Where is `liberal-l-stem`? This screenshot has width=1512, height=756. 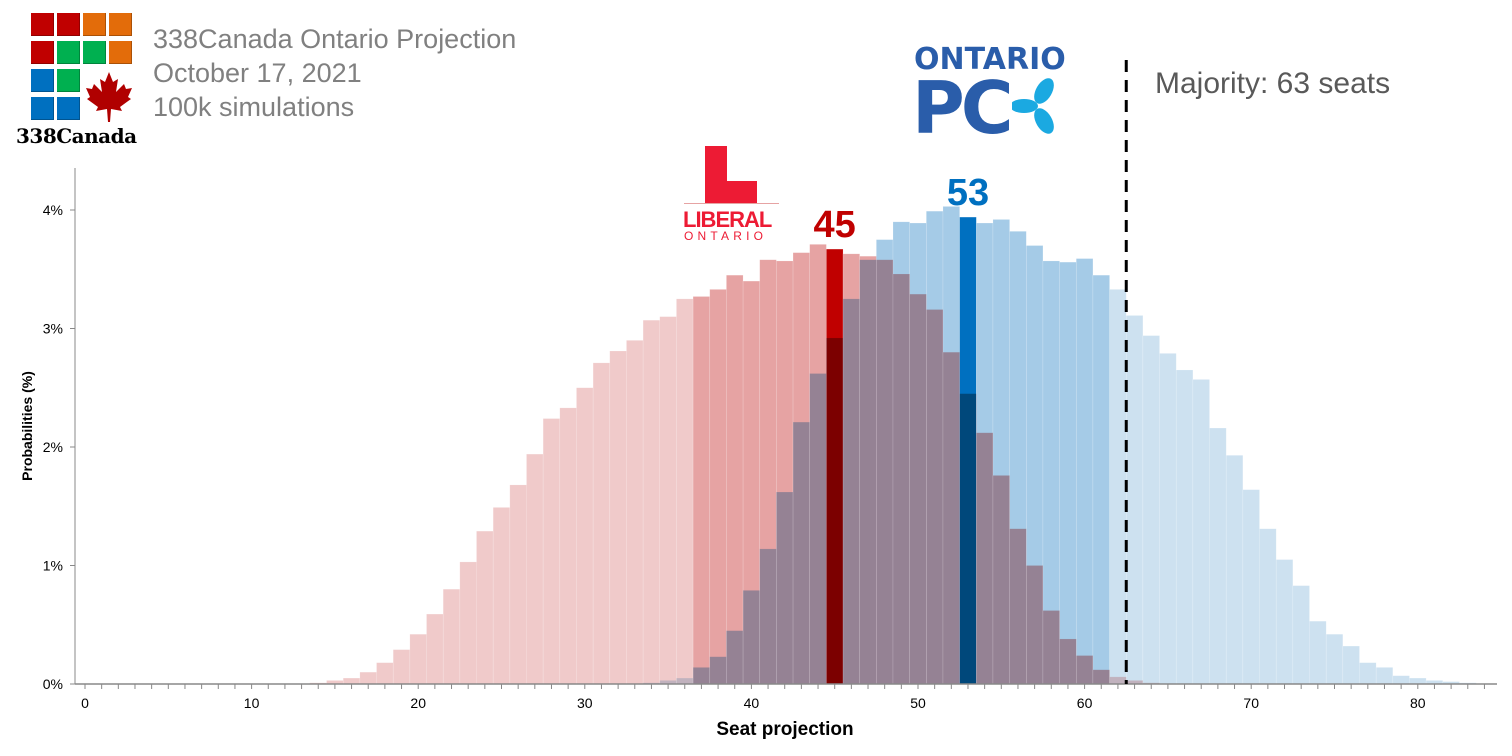 liberal-l-stem is located at coordinates (716, 166).